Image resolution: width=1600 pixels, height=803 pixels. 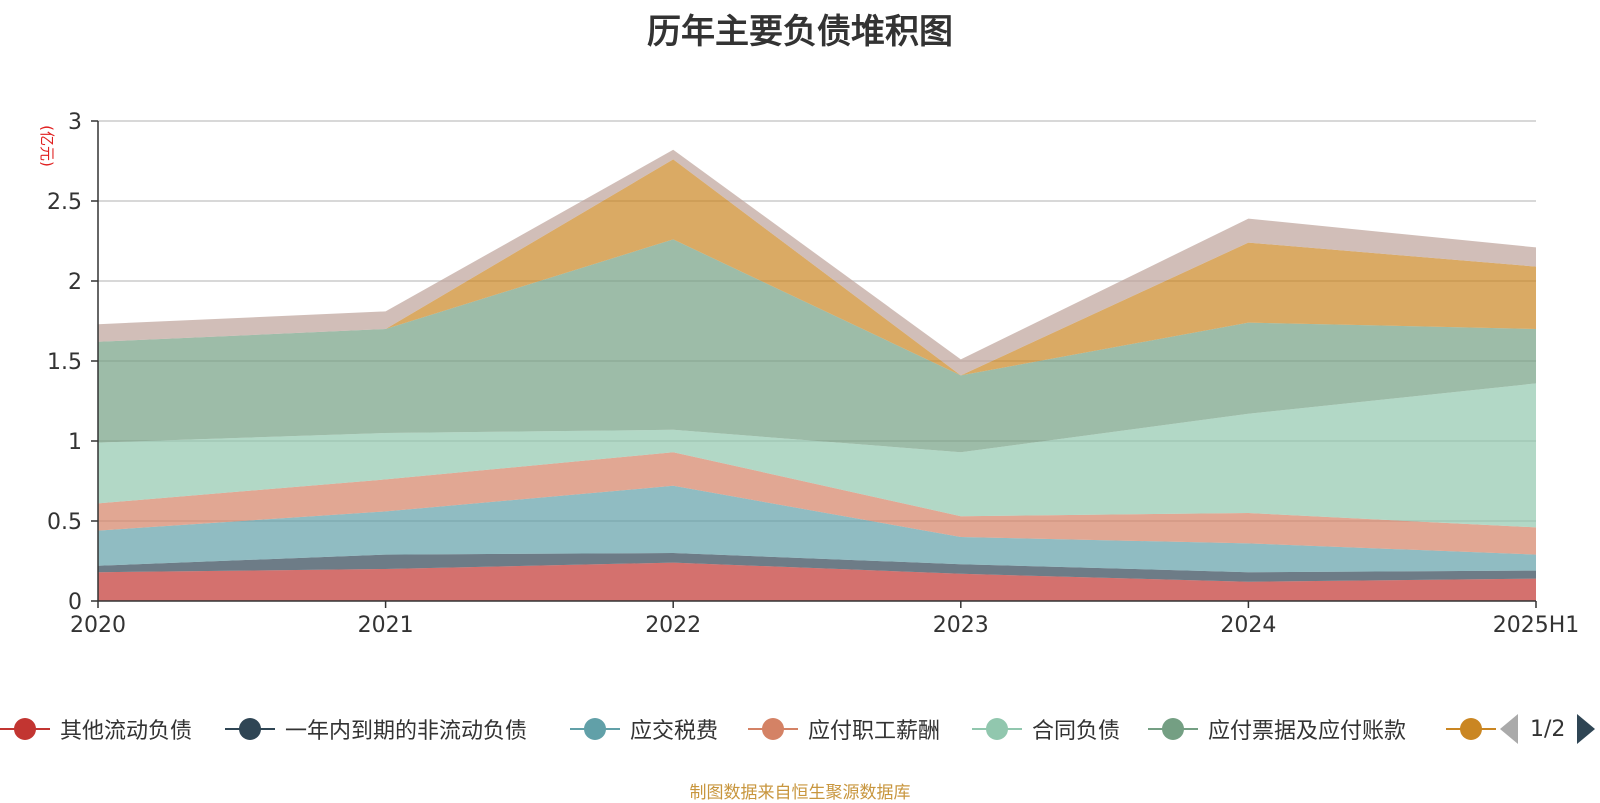 I want to click on x-tick-label: 2022, so click(x=673, y=625).